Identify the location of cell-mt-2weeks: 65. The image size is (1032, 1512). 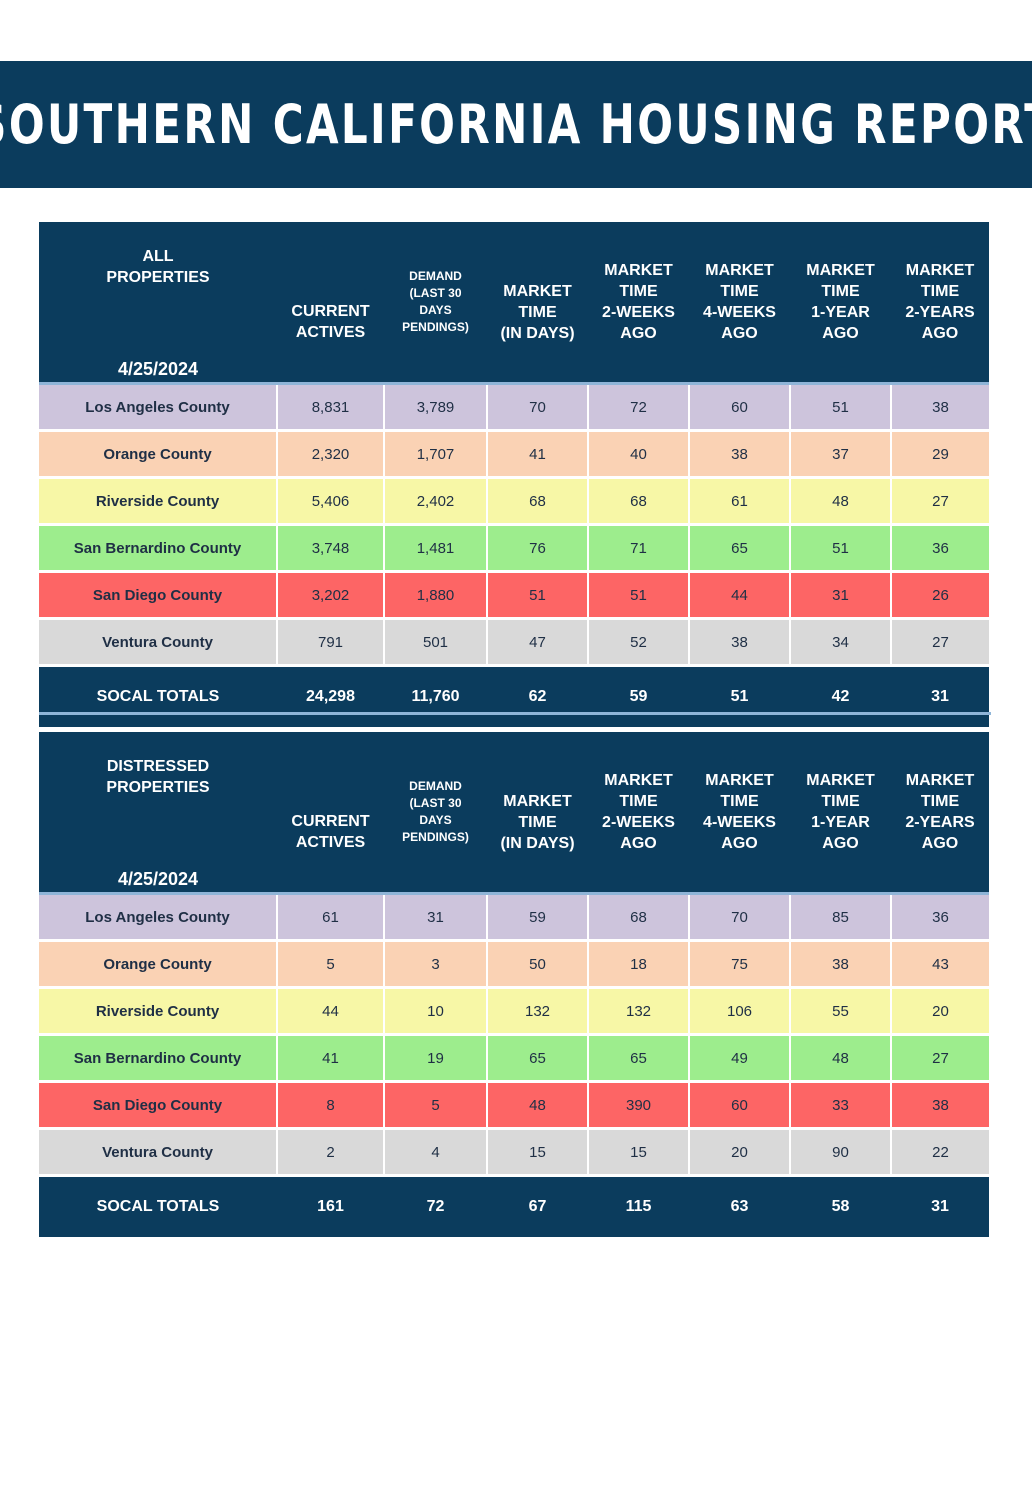
(639, 1058).